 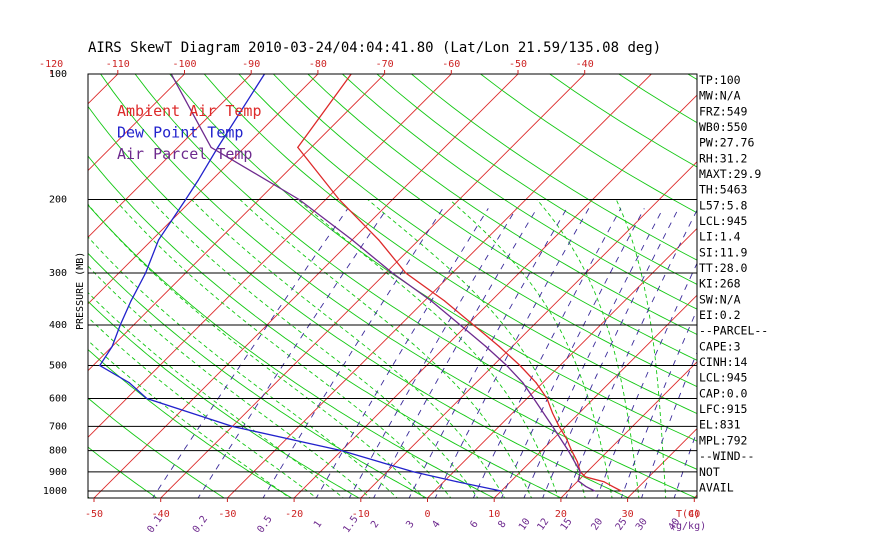 I want to click on bottom-temp-label: -10, so click(x=361, y=514).